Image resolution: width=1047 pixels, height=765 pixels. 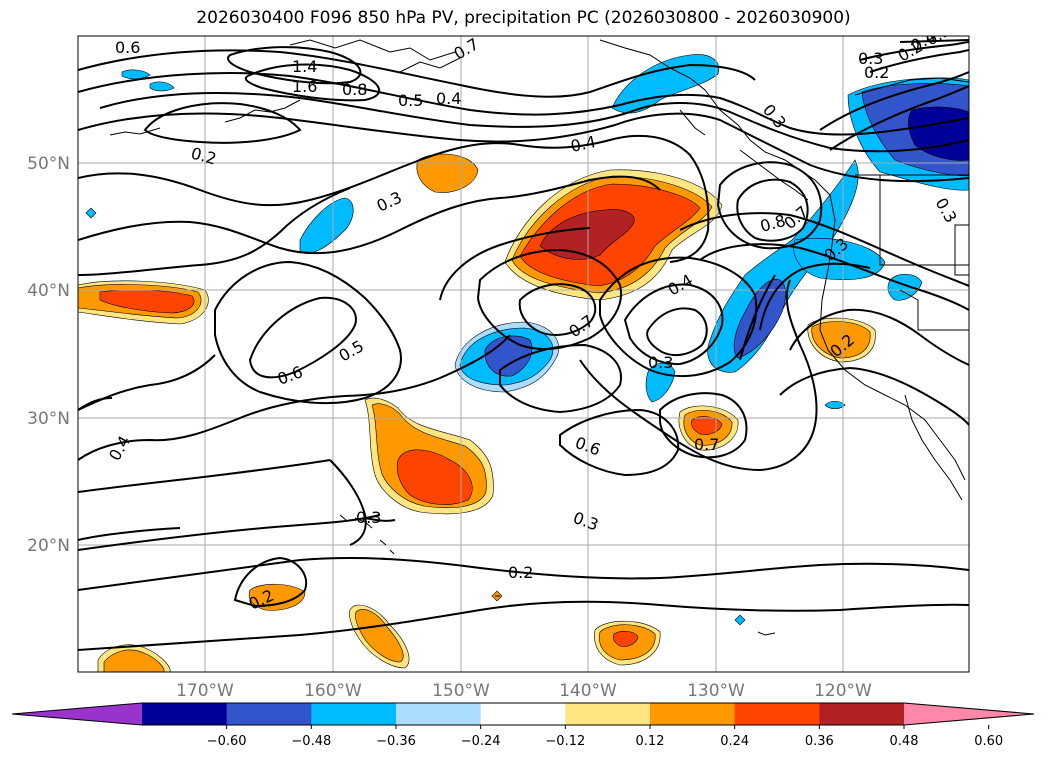 I want to click on contour-label: 0.6, so click(x=127, y=47).